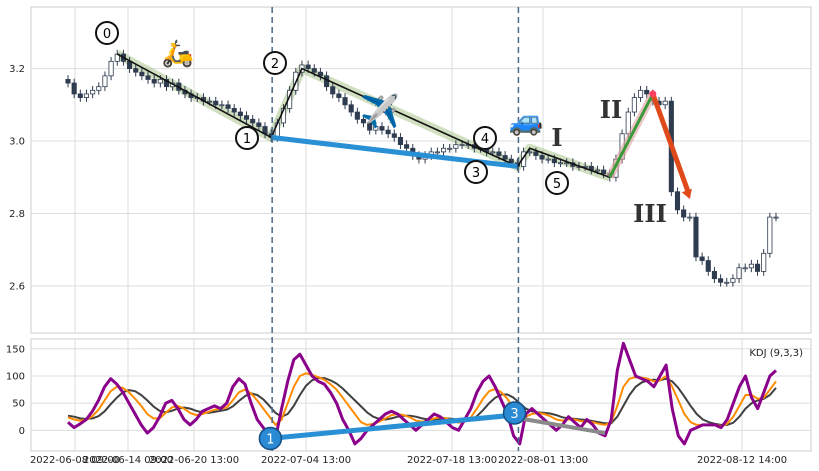 This screenshot has height=471, width=819. Describe the element at coordinates (742, 460) in the screenshot. I see `x-tick-label: 2022-08-12 14:00` at that location.